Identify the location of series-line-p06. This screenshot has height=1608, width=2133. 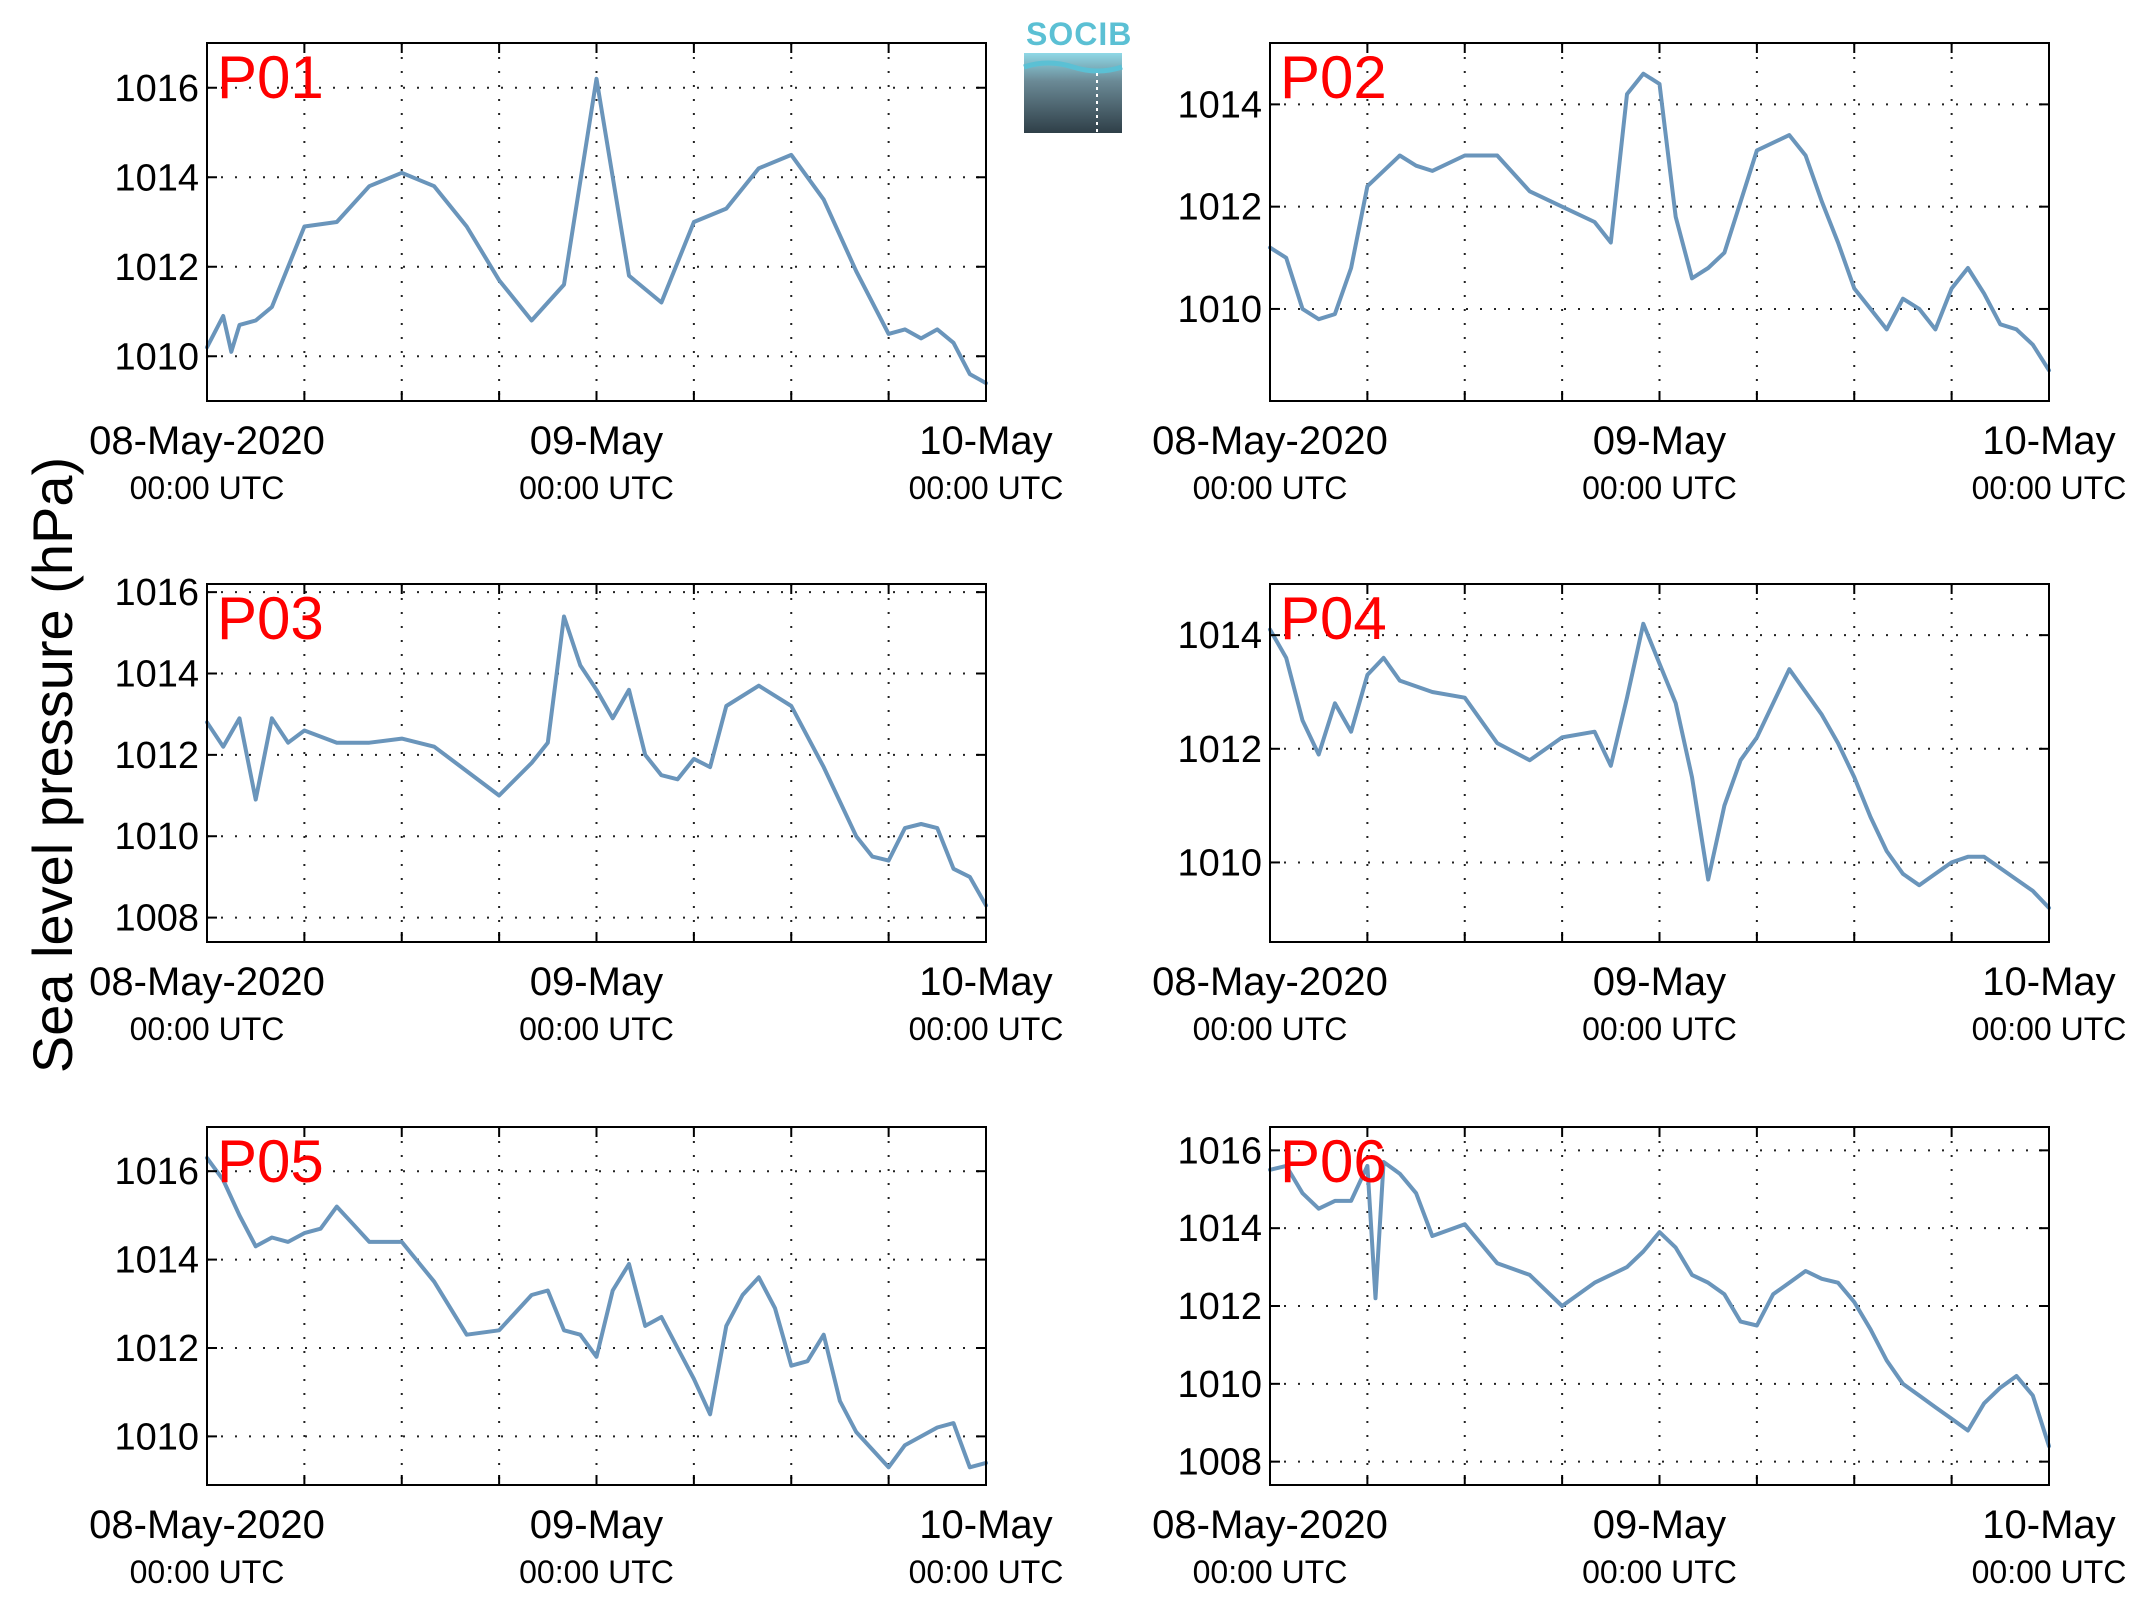
(1659, 1304).